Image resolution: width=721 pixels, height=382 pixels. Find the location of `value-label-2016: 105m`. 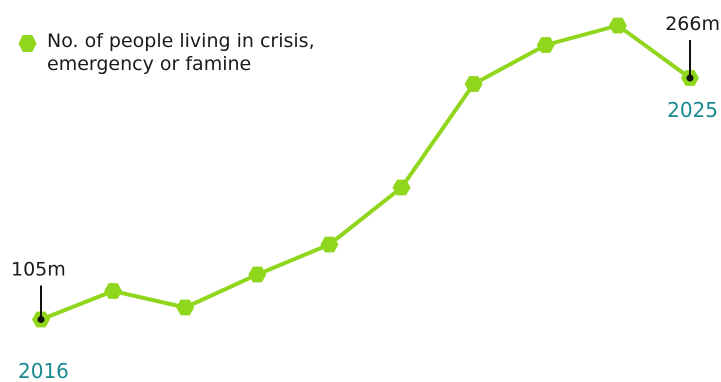

value-label-2016: 105m is located at coordinates (38, 270).